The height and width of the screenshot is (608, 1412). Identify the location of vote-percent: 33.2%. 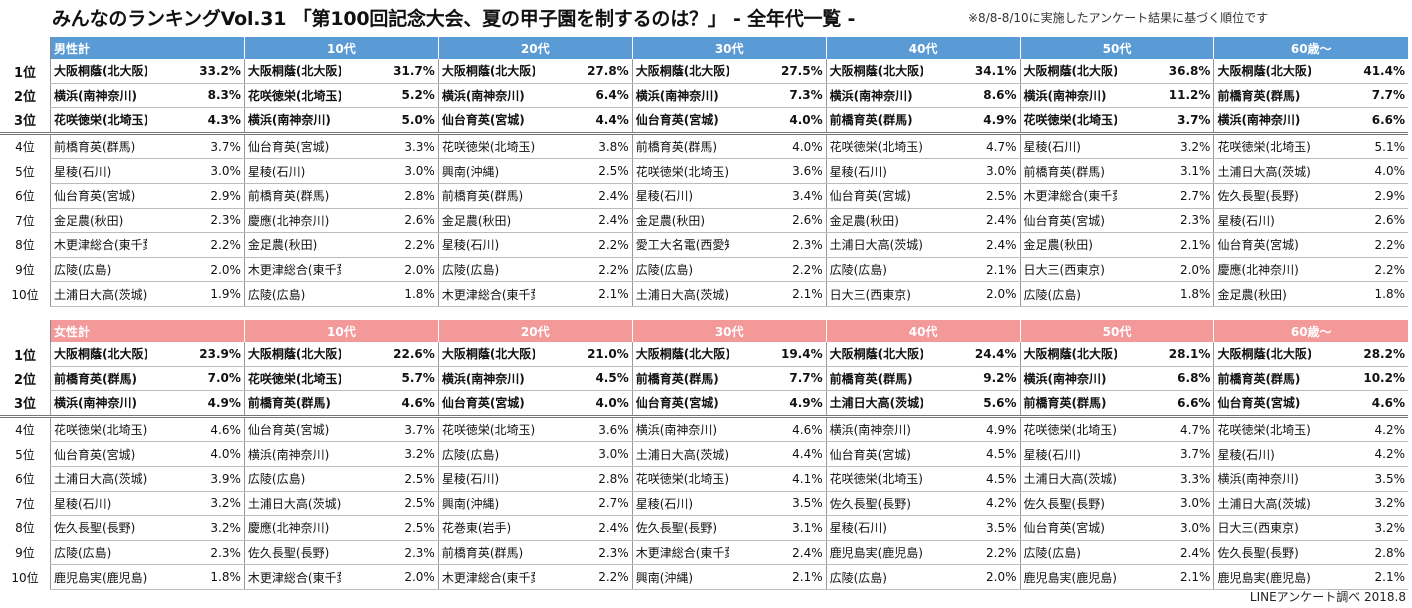
(196, 71).